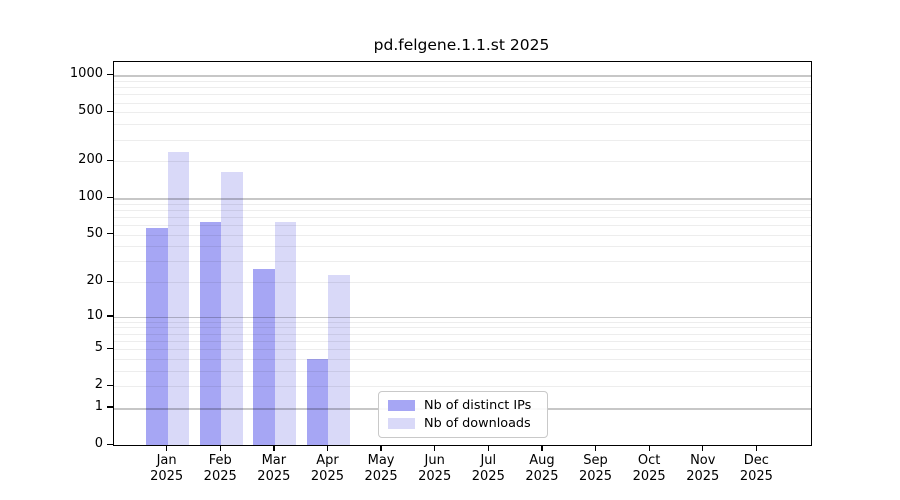 This screenshot has height=500, width=900. Describe the element at coordinates (703, 460) in the screenshot. I see `x-tick-month: Nov` at that location.